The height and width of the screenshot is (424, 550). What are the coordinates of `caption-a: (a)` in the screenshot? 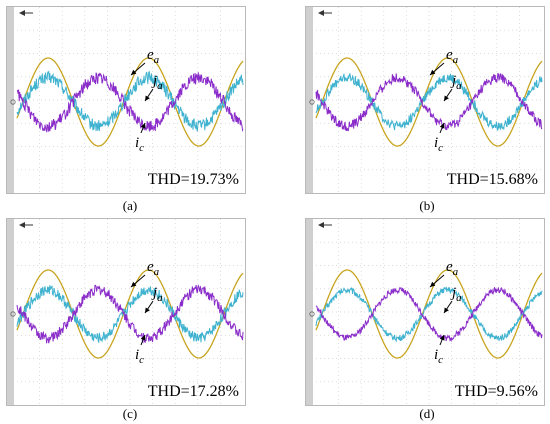 It's located at (130, 205).